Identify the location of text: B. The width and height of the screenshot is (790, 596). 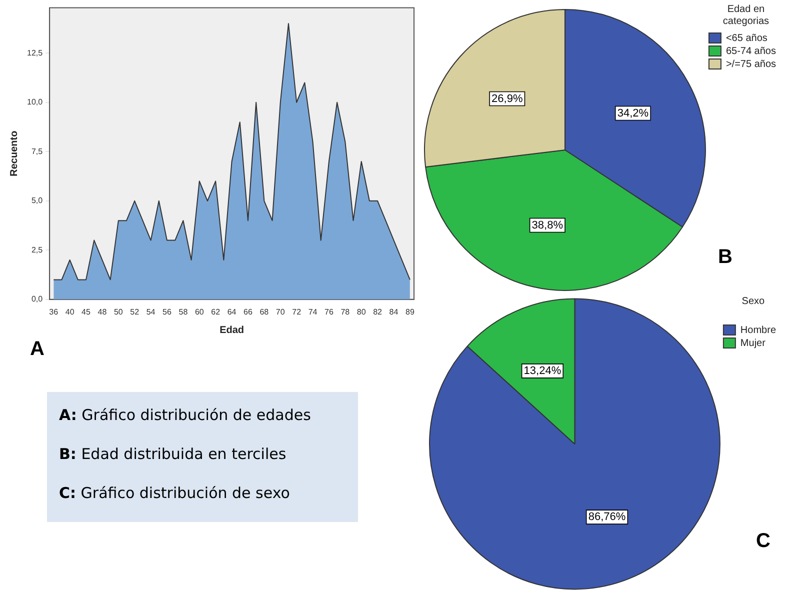
(725, 257).